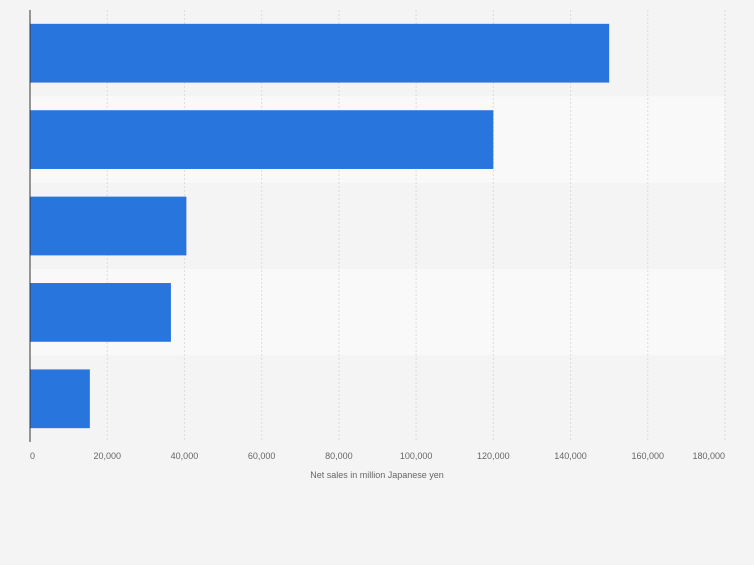 The height and width of the screenshot is (565, 754). What do you see at coordinates (570, 456) in the screenshot?
I see `x-tick-label: 140,000` at bounding box center [570, 456].